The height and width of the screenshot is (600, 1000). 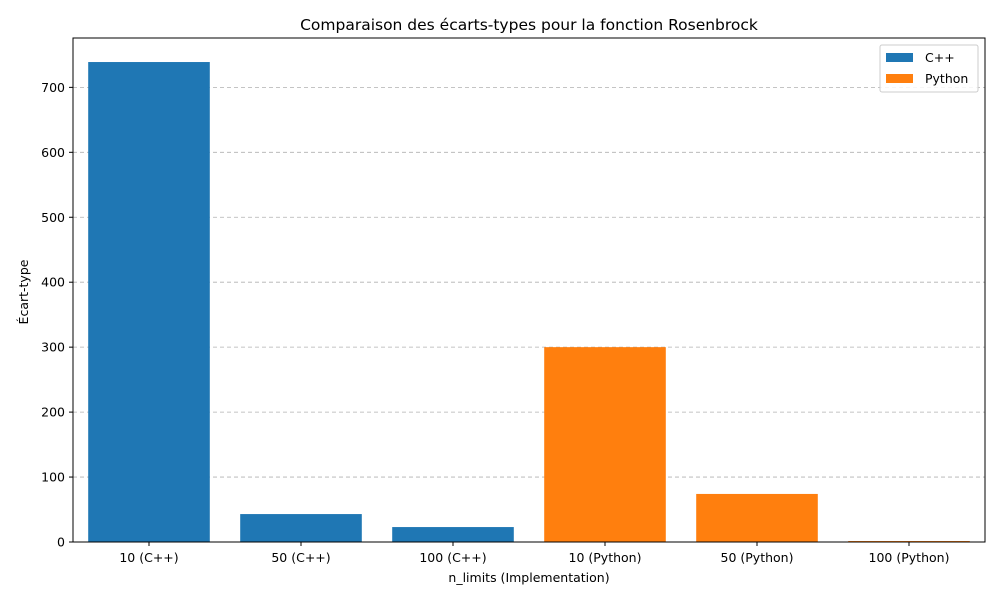 What do you see at coordinates (53, 217) in the screenshot?
I see `y-tick-label: 500` at bounding box center [53, 217].